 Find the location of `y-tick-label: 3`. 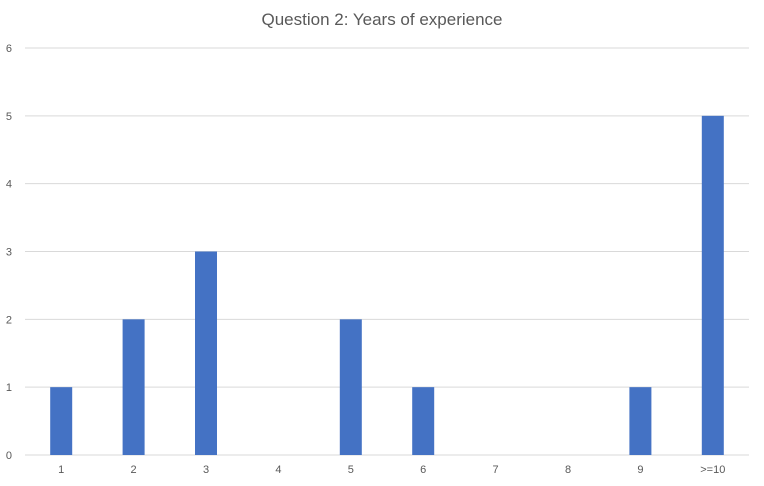

y-tick-label: 3 is located at coordinates (9, 253).